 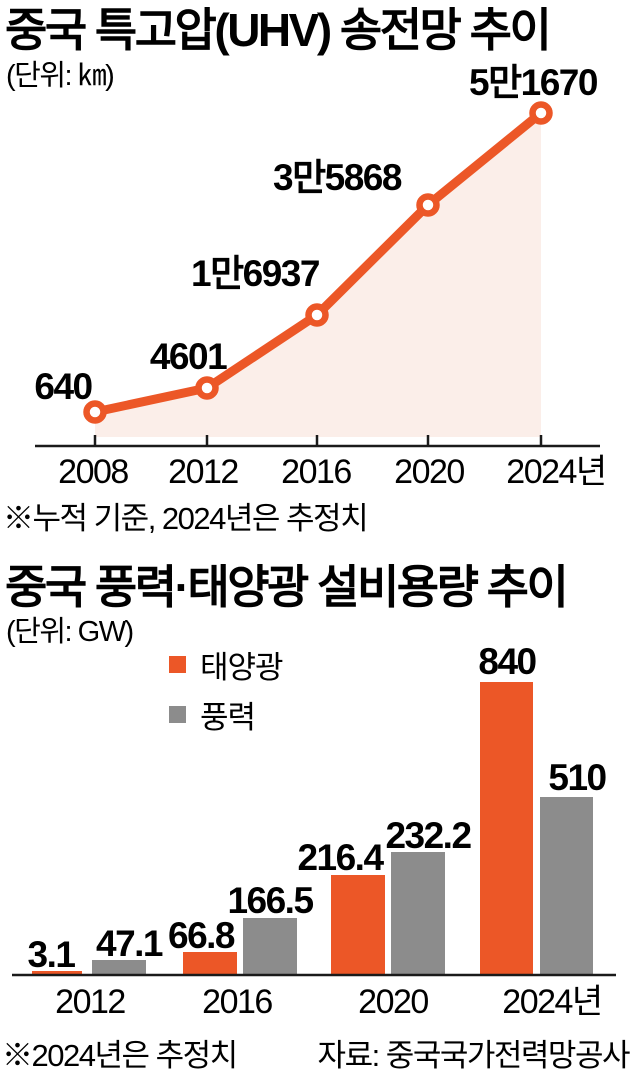 What do you see at coordinates (51, 954) in the screenshot?
I see `bar-value-label: 3.1` at bounding box center [51, 954].